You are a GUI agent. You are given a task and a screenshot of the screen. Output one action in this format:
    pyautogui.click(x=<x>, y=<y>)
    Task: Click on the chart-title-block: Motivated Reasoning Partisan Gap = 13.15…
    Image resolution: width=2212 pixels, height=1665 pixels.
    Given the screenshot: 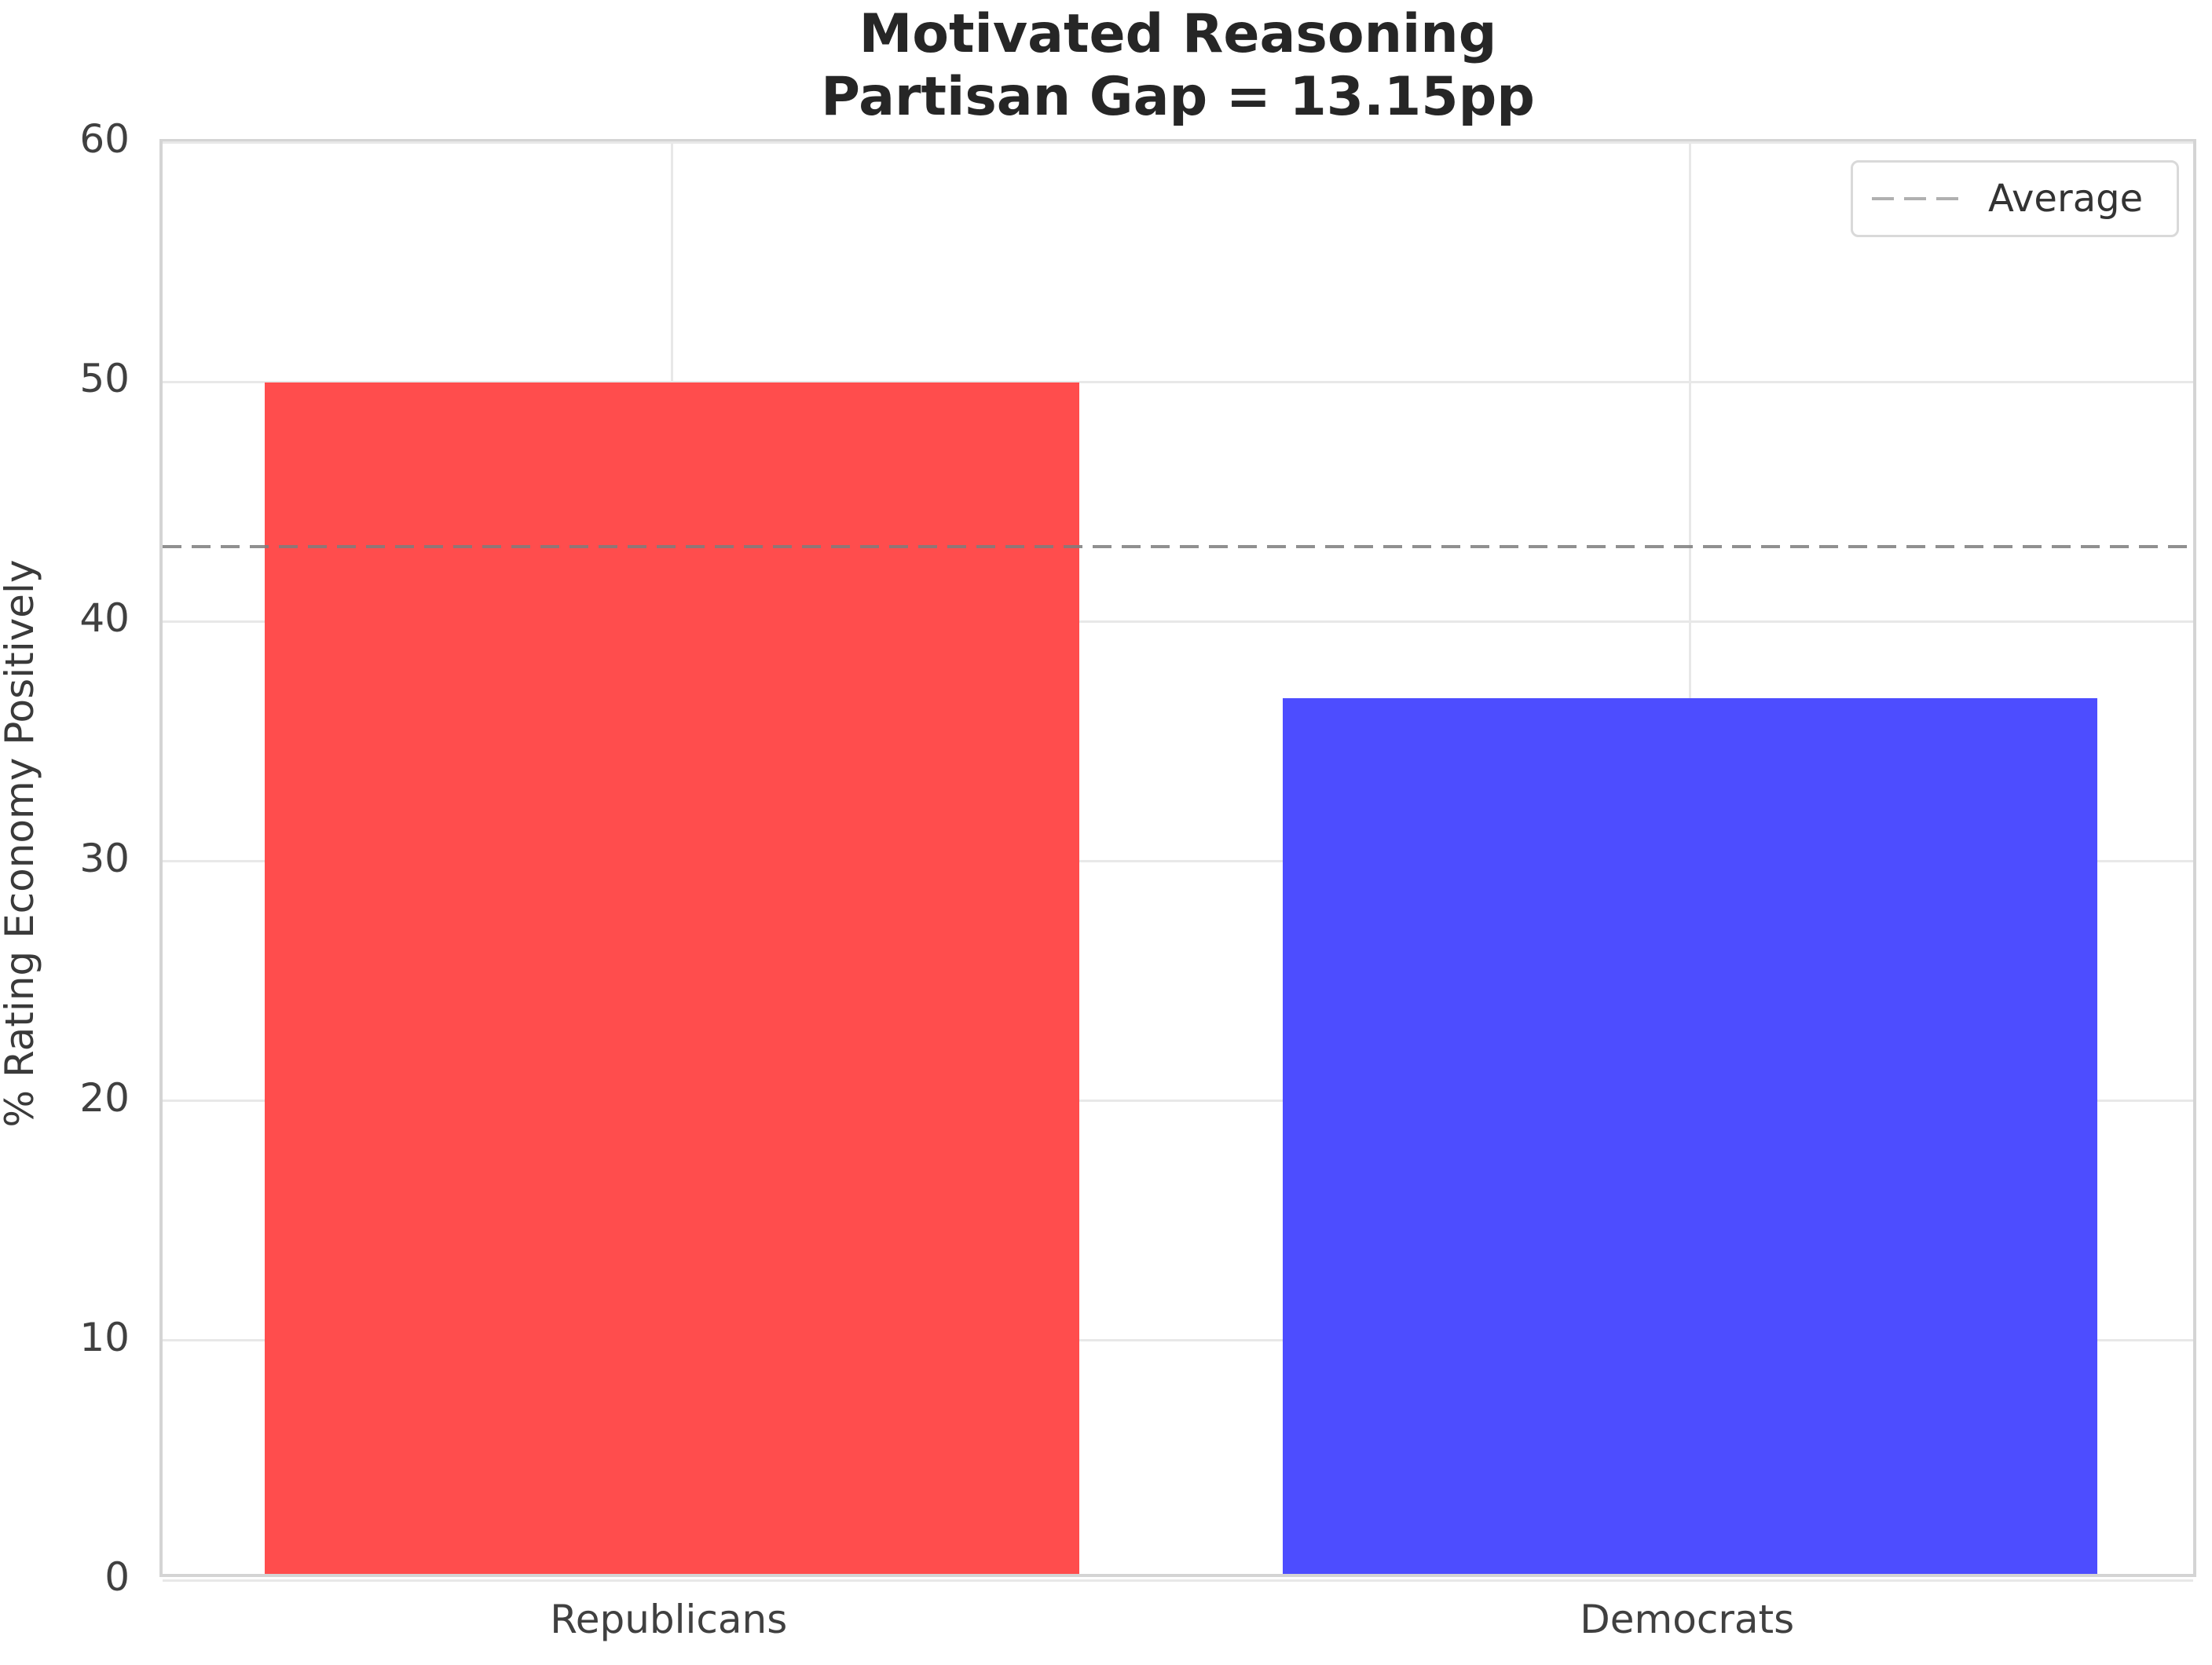 What is the action you would take?
    pyautogui.click(x=1177, y=66)
    